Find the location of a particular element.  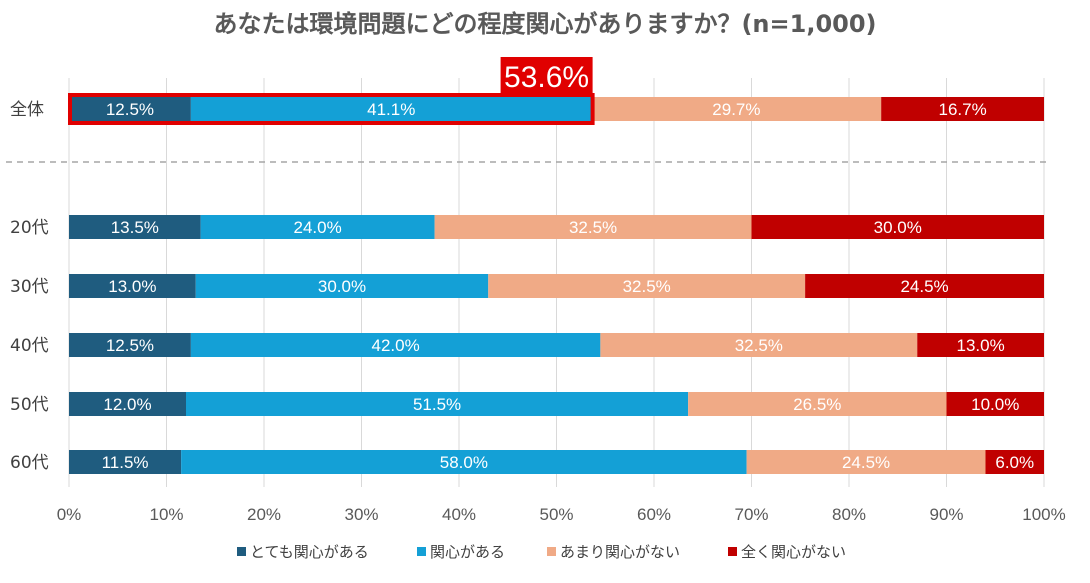

data-label: 29.7% is located at coordinates (736, 109).